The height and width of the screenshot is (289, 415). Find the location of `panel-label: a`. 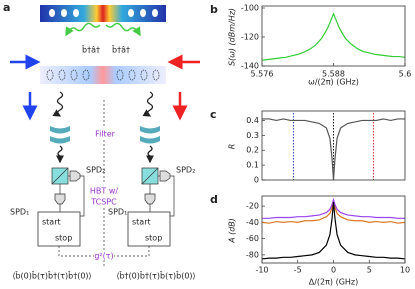

panel-label: a is located at coordinates (6, 7).